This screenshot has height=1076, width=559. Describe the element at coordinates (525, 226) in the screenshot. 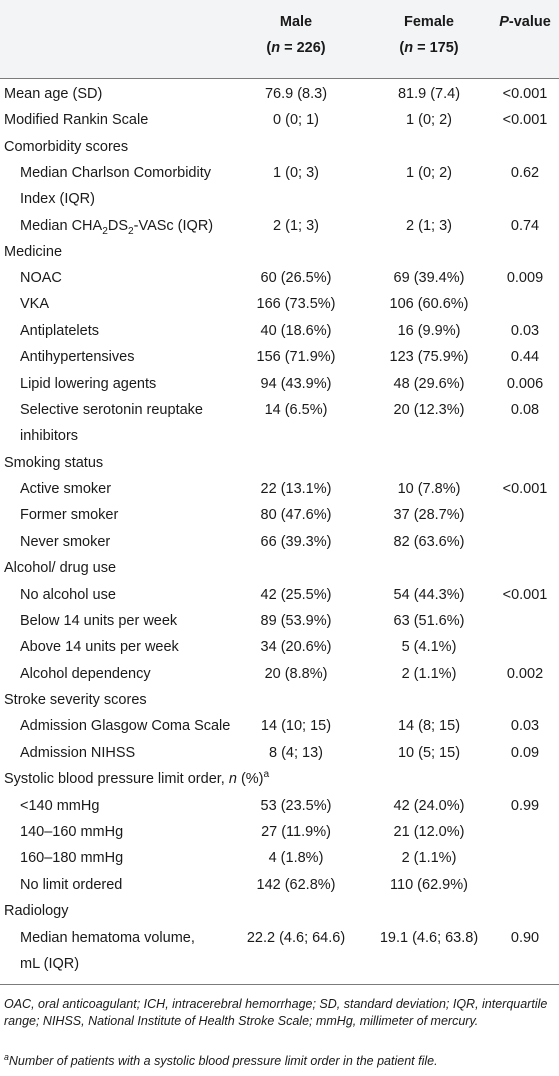

I see `p-value: 0.74` at that location.